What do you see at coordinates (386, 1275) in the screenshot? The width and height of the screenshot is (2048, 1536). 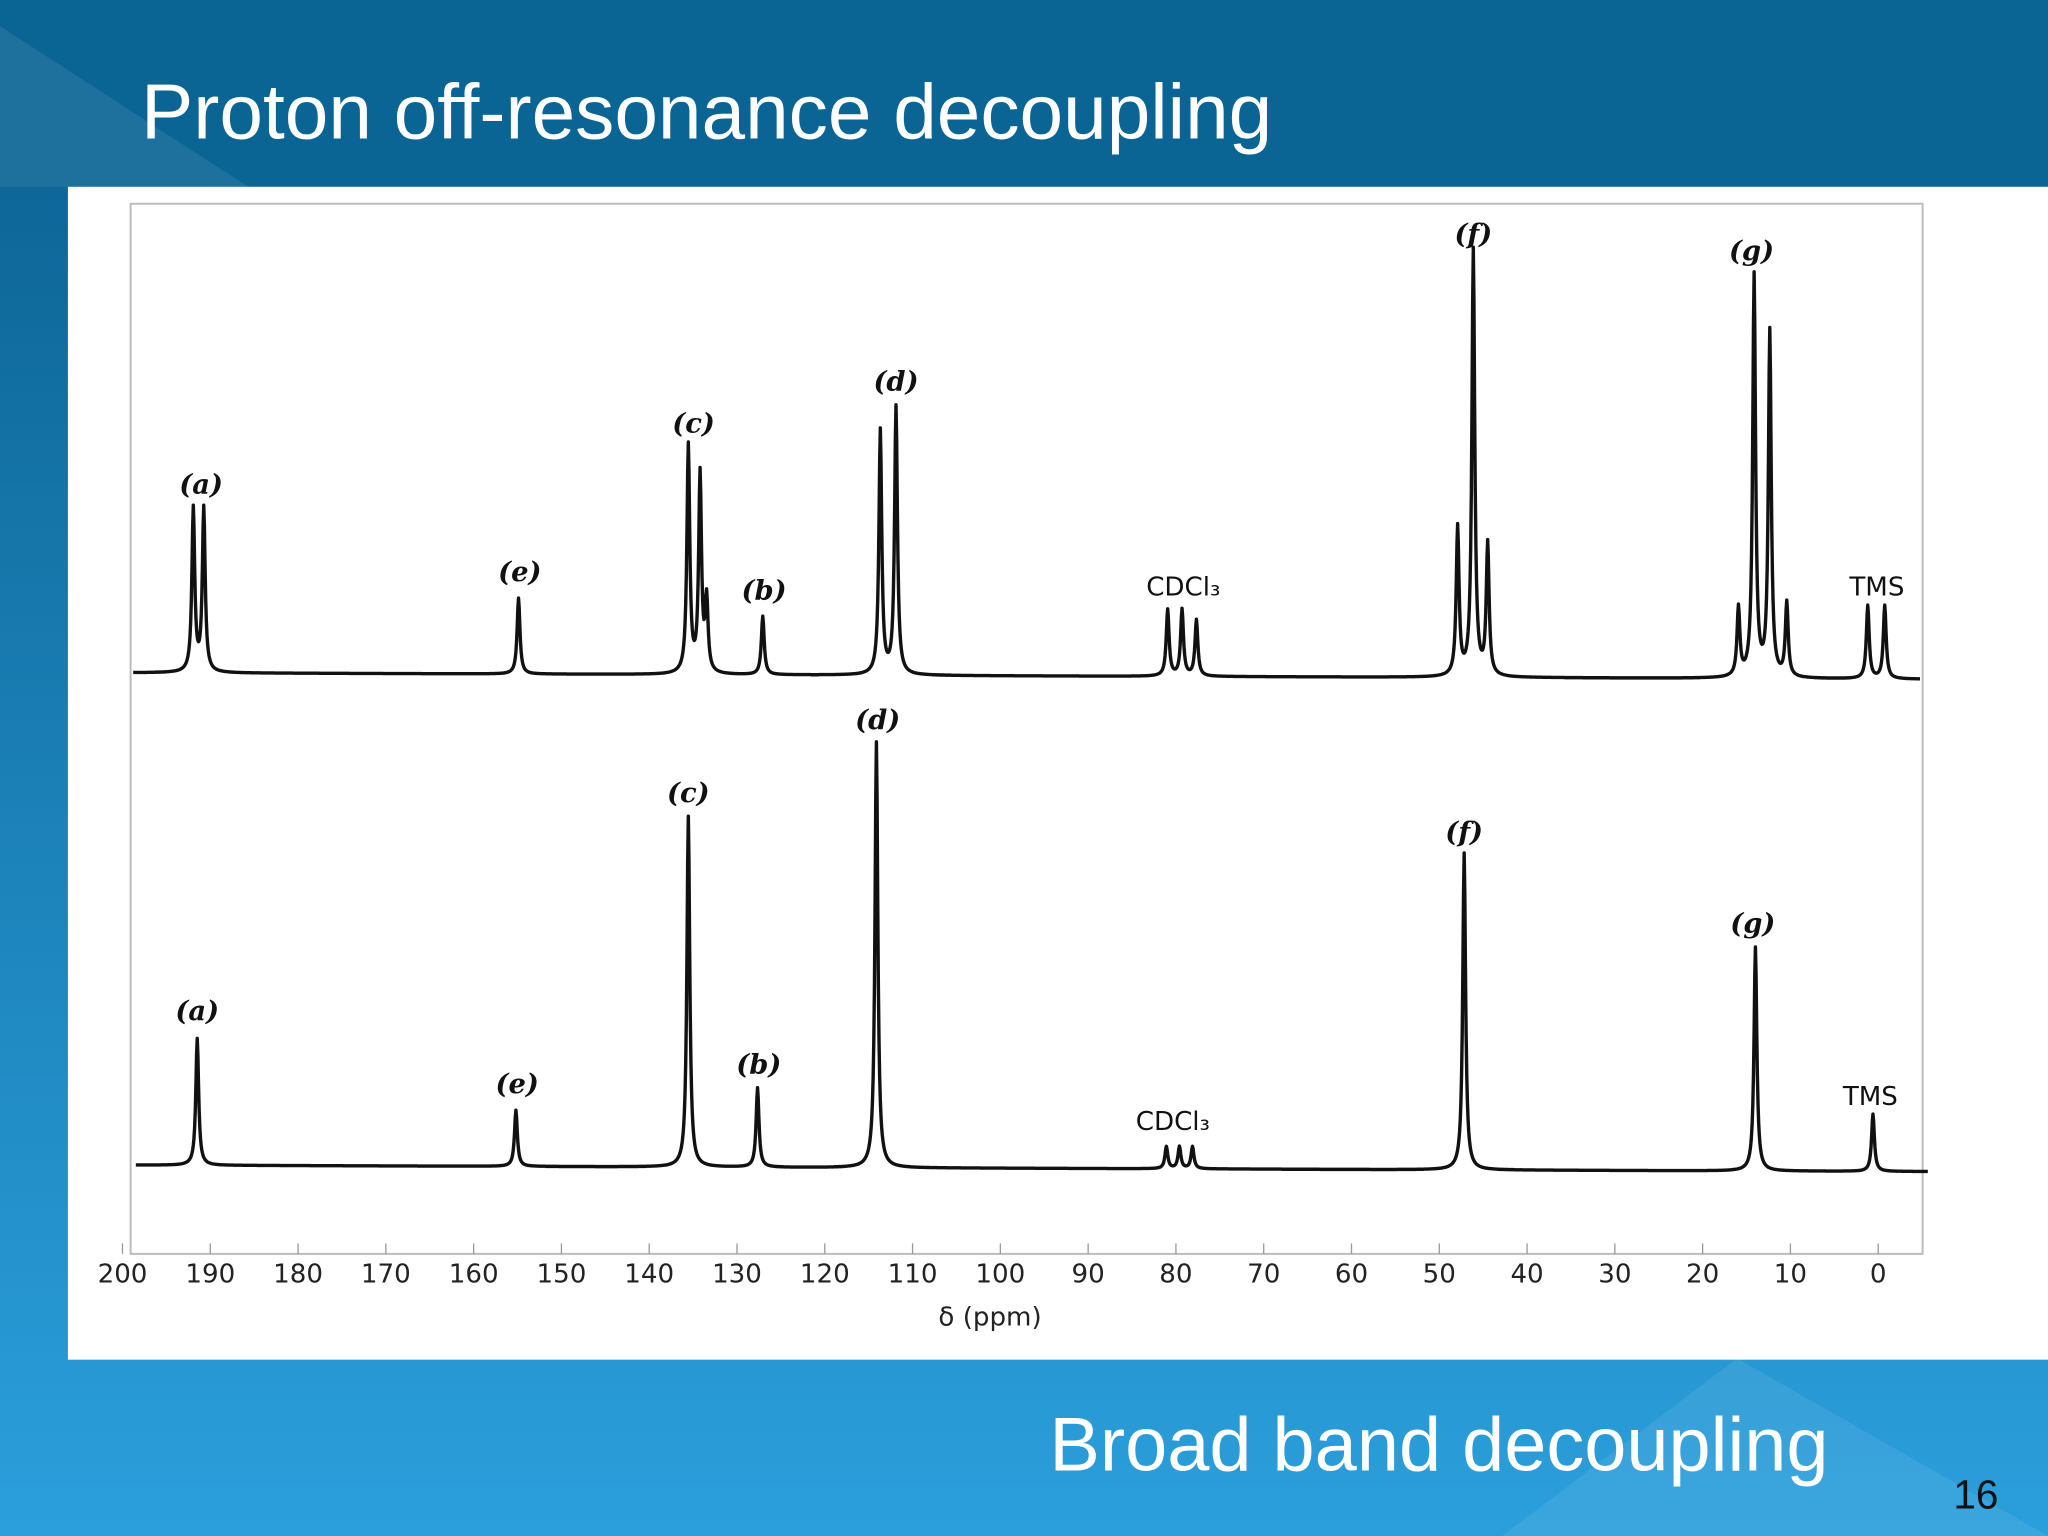 I see `tick-label: 170` at bounding box center [386, 1275].